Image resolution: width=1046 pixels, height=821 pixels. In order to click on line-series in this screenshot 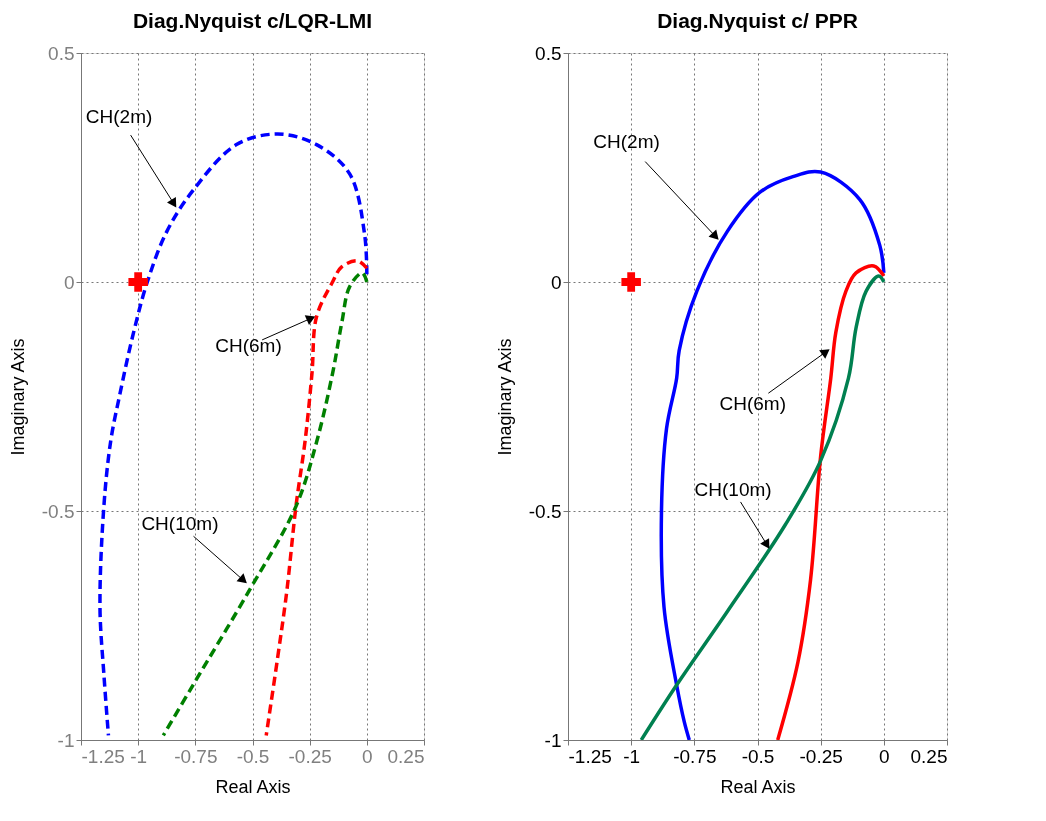, I will do `click(762, 507)`.